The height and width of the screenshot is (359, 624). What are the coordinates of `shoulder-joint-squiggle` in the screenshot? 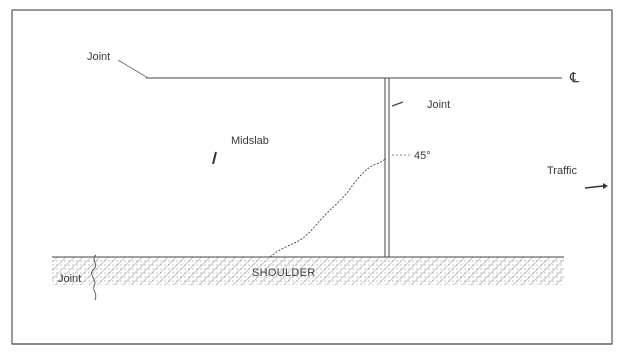 It's located at (94, 277).